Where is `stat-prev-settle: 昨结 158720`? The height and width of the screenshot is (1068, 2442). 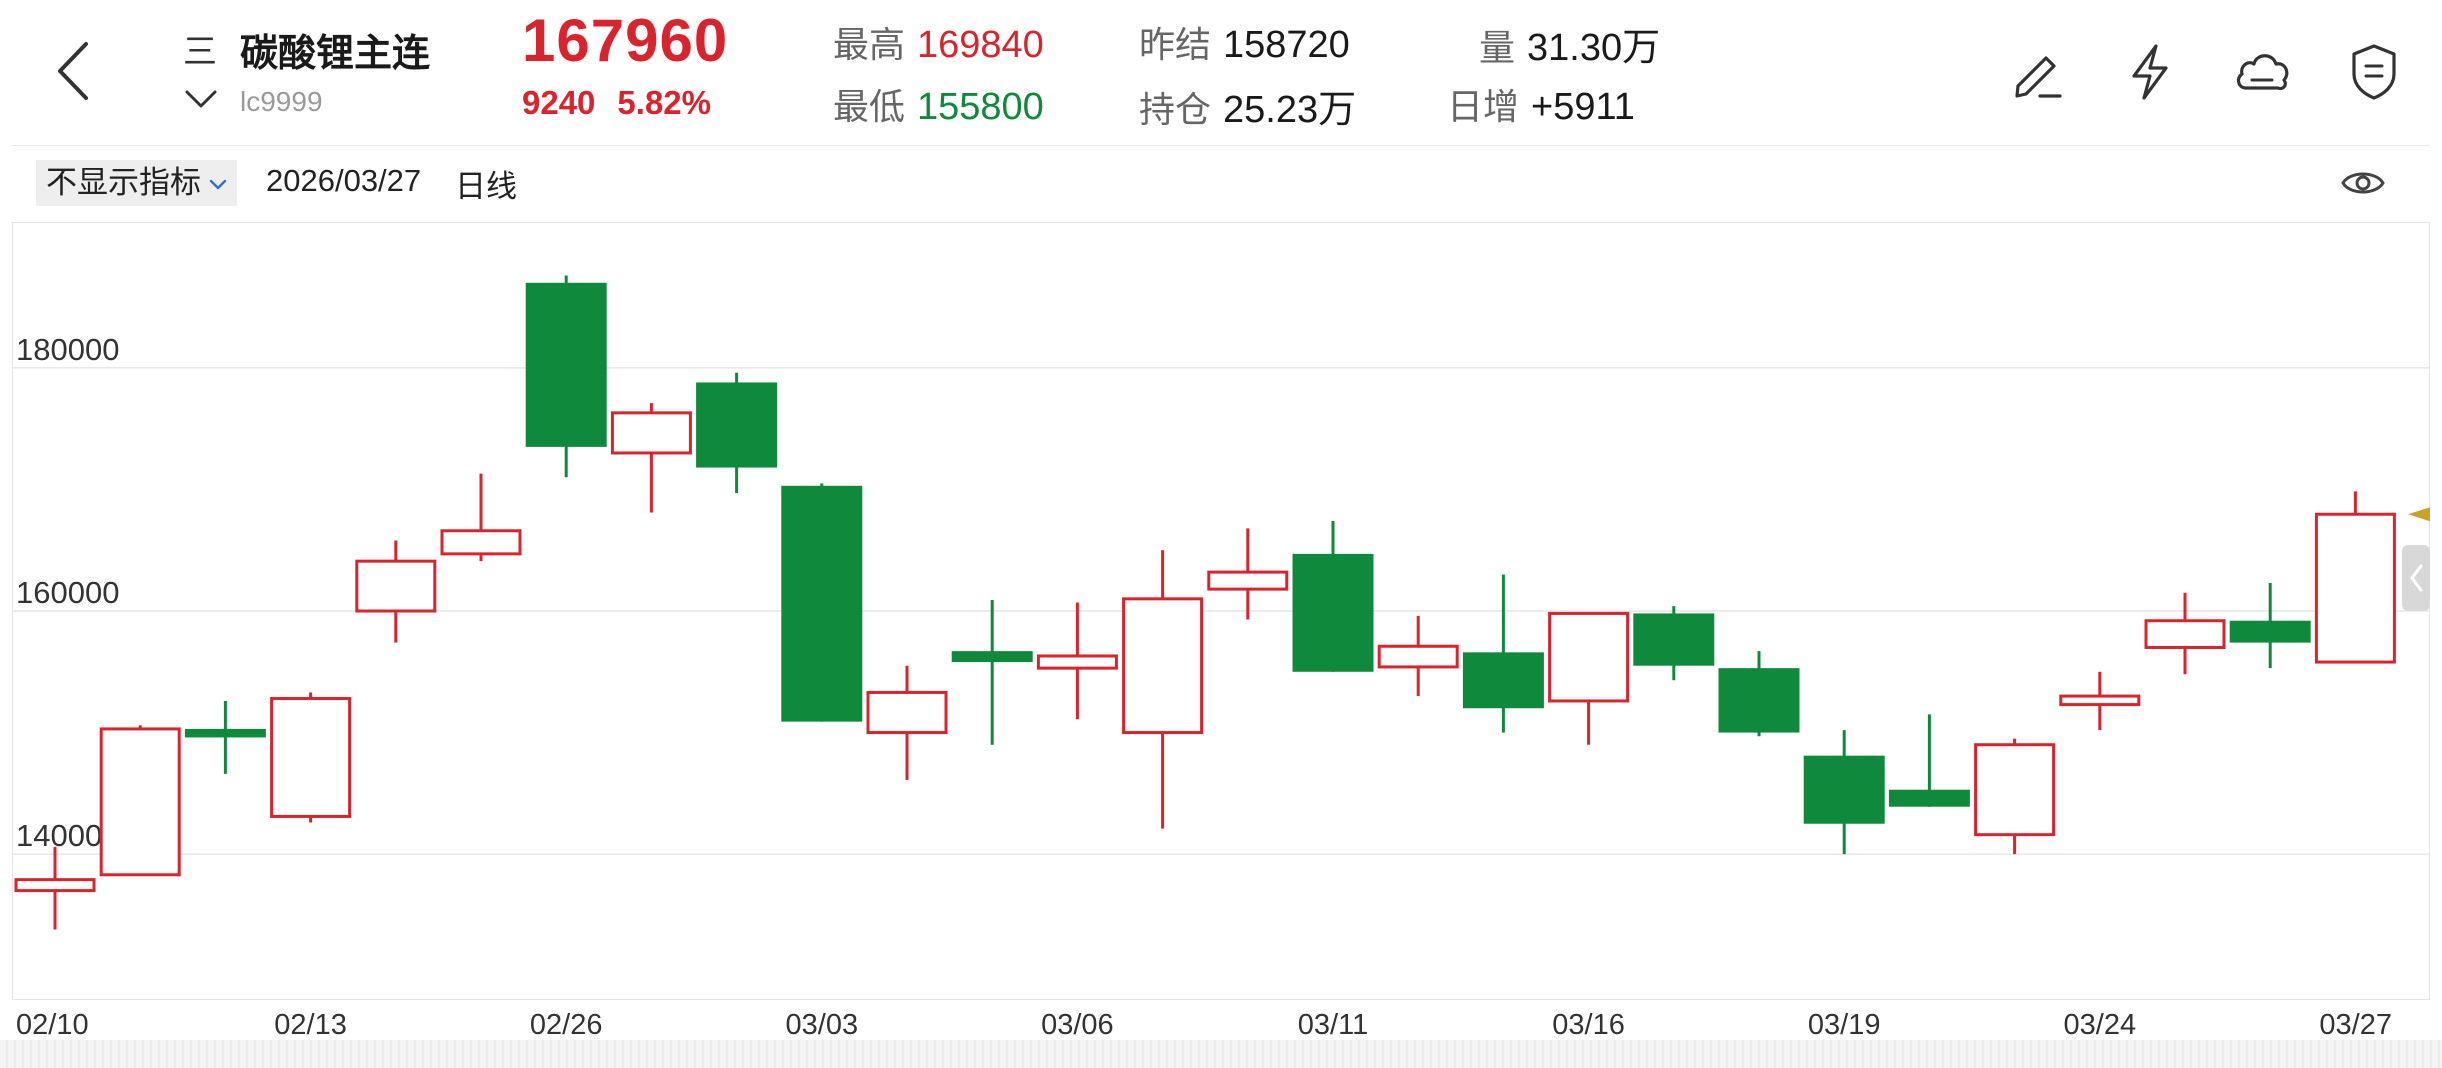
stat-prev-settle: 昨结 158720 is located at coordinates (1244, 42).